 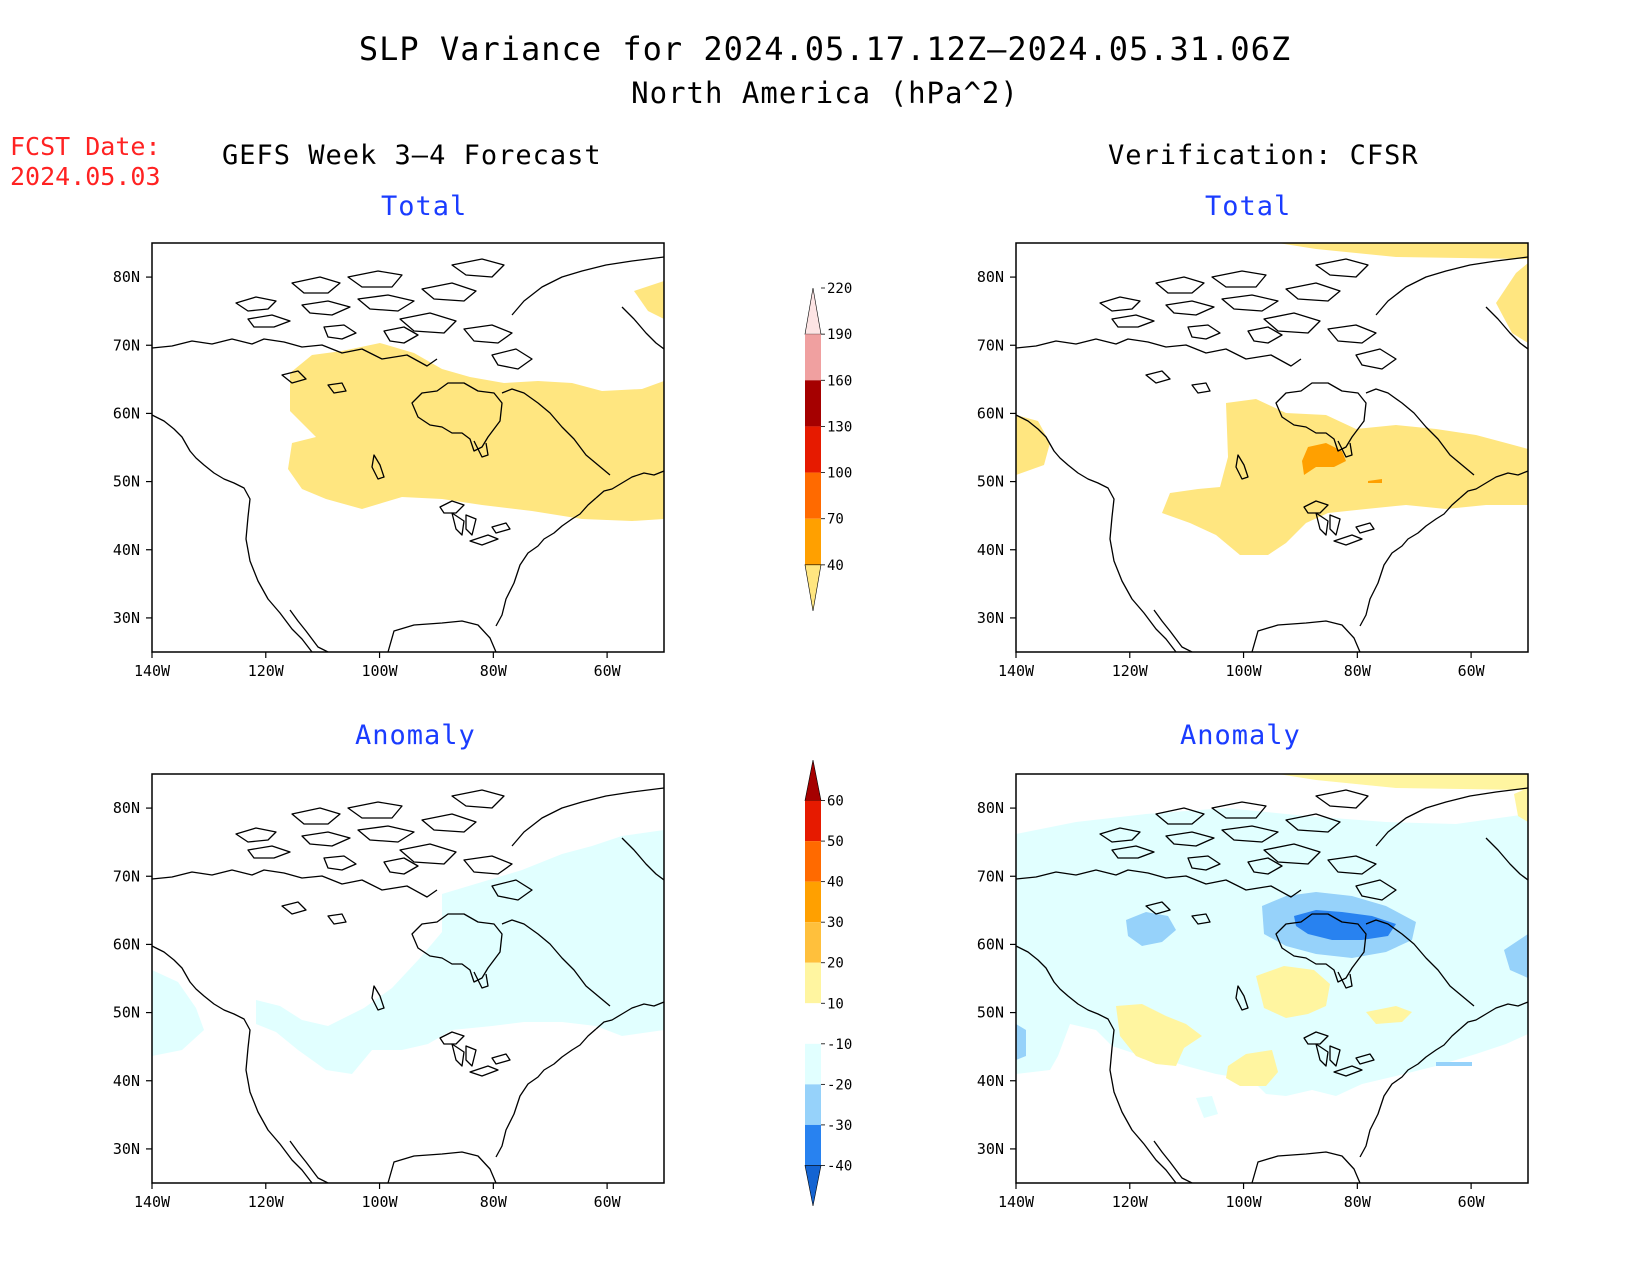 I want to click on lat-tick-label-verification-total-0: 80N, so click(x=990, y=277).